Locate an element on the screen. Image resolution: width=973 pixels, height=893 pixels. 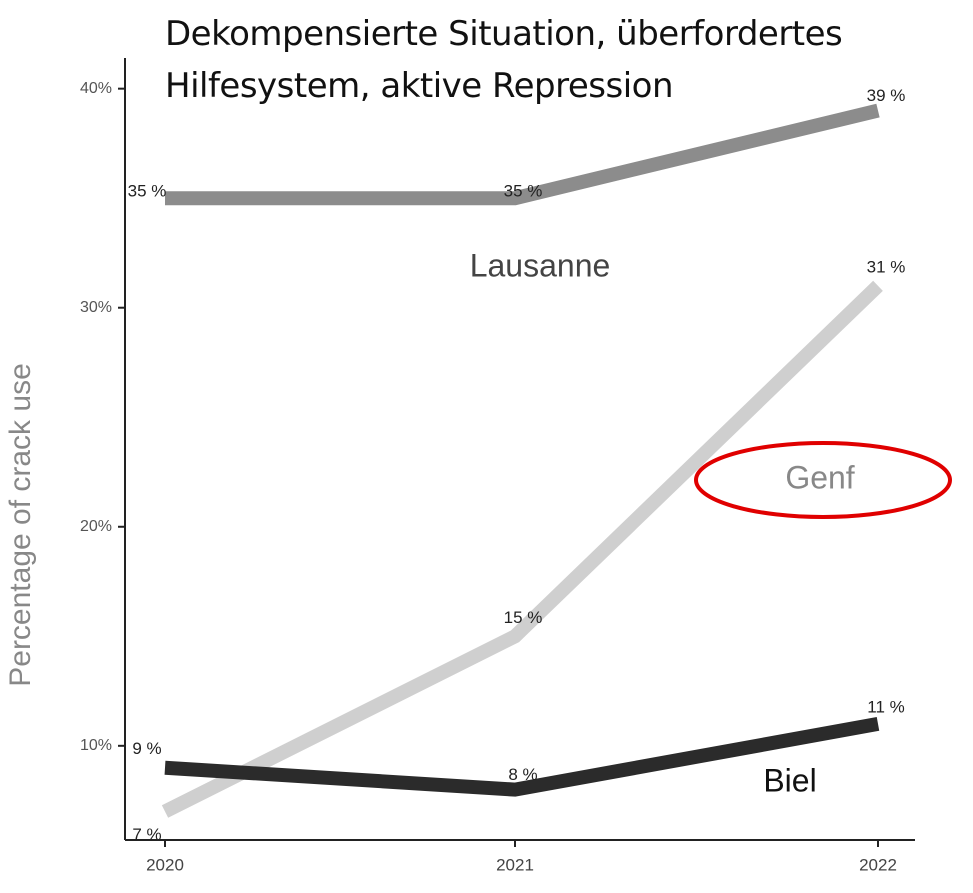
x-tick-label: 2020 is located at coordinates (165, 864).